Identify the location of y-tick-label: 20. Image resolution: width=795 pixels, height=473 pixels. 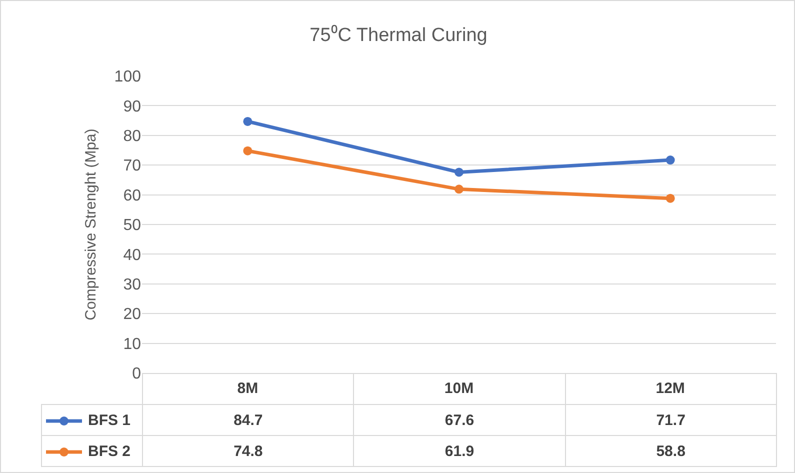
(132, 315).